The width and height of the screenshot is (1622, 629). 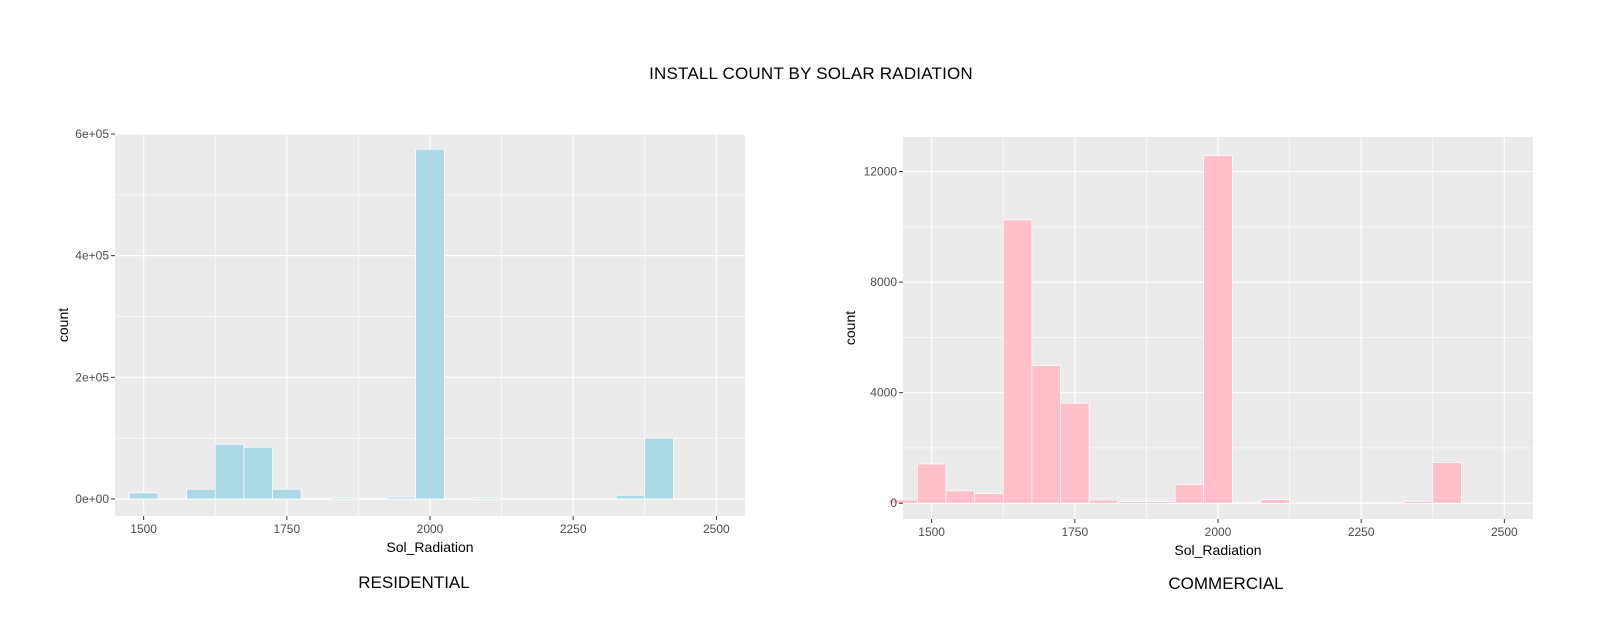 I want to click on residential-y-tick-label: 0e+00, so click(x=92, y=499).